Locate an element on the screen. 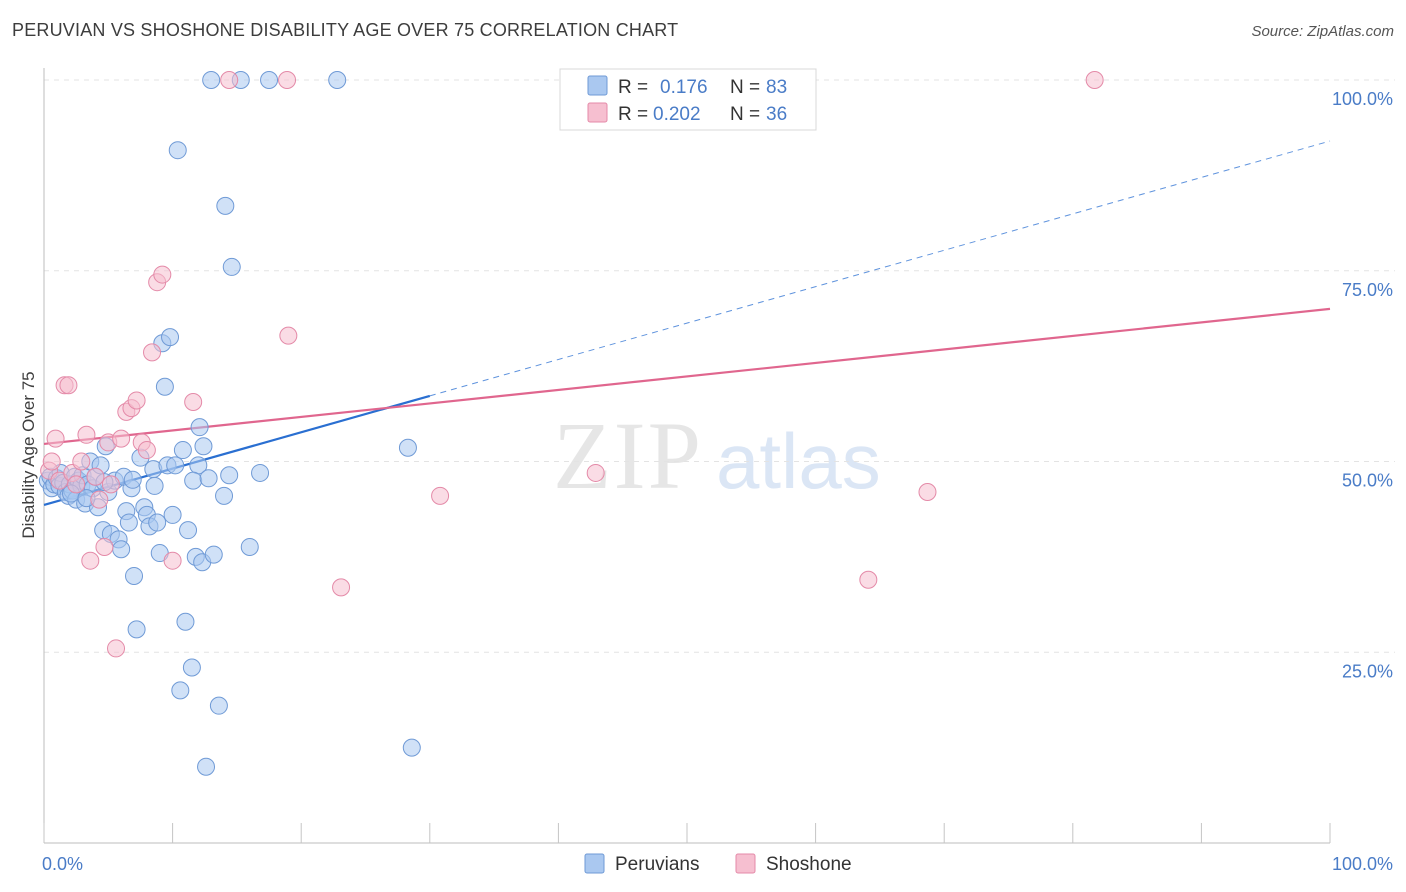 The height and width of the screenshot is (892, 1406). legend-swatch-shoshone is located at coordinates (597, 112).